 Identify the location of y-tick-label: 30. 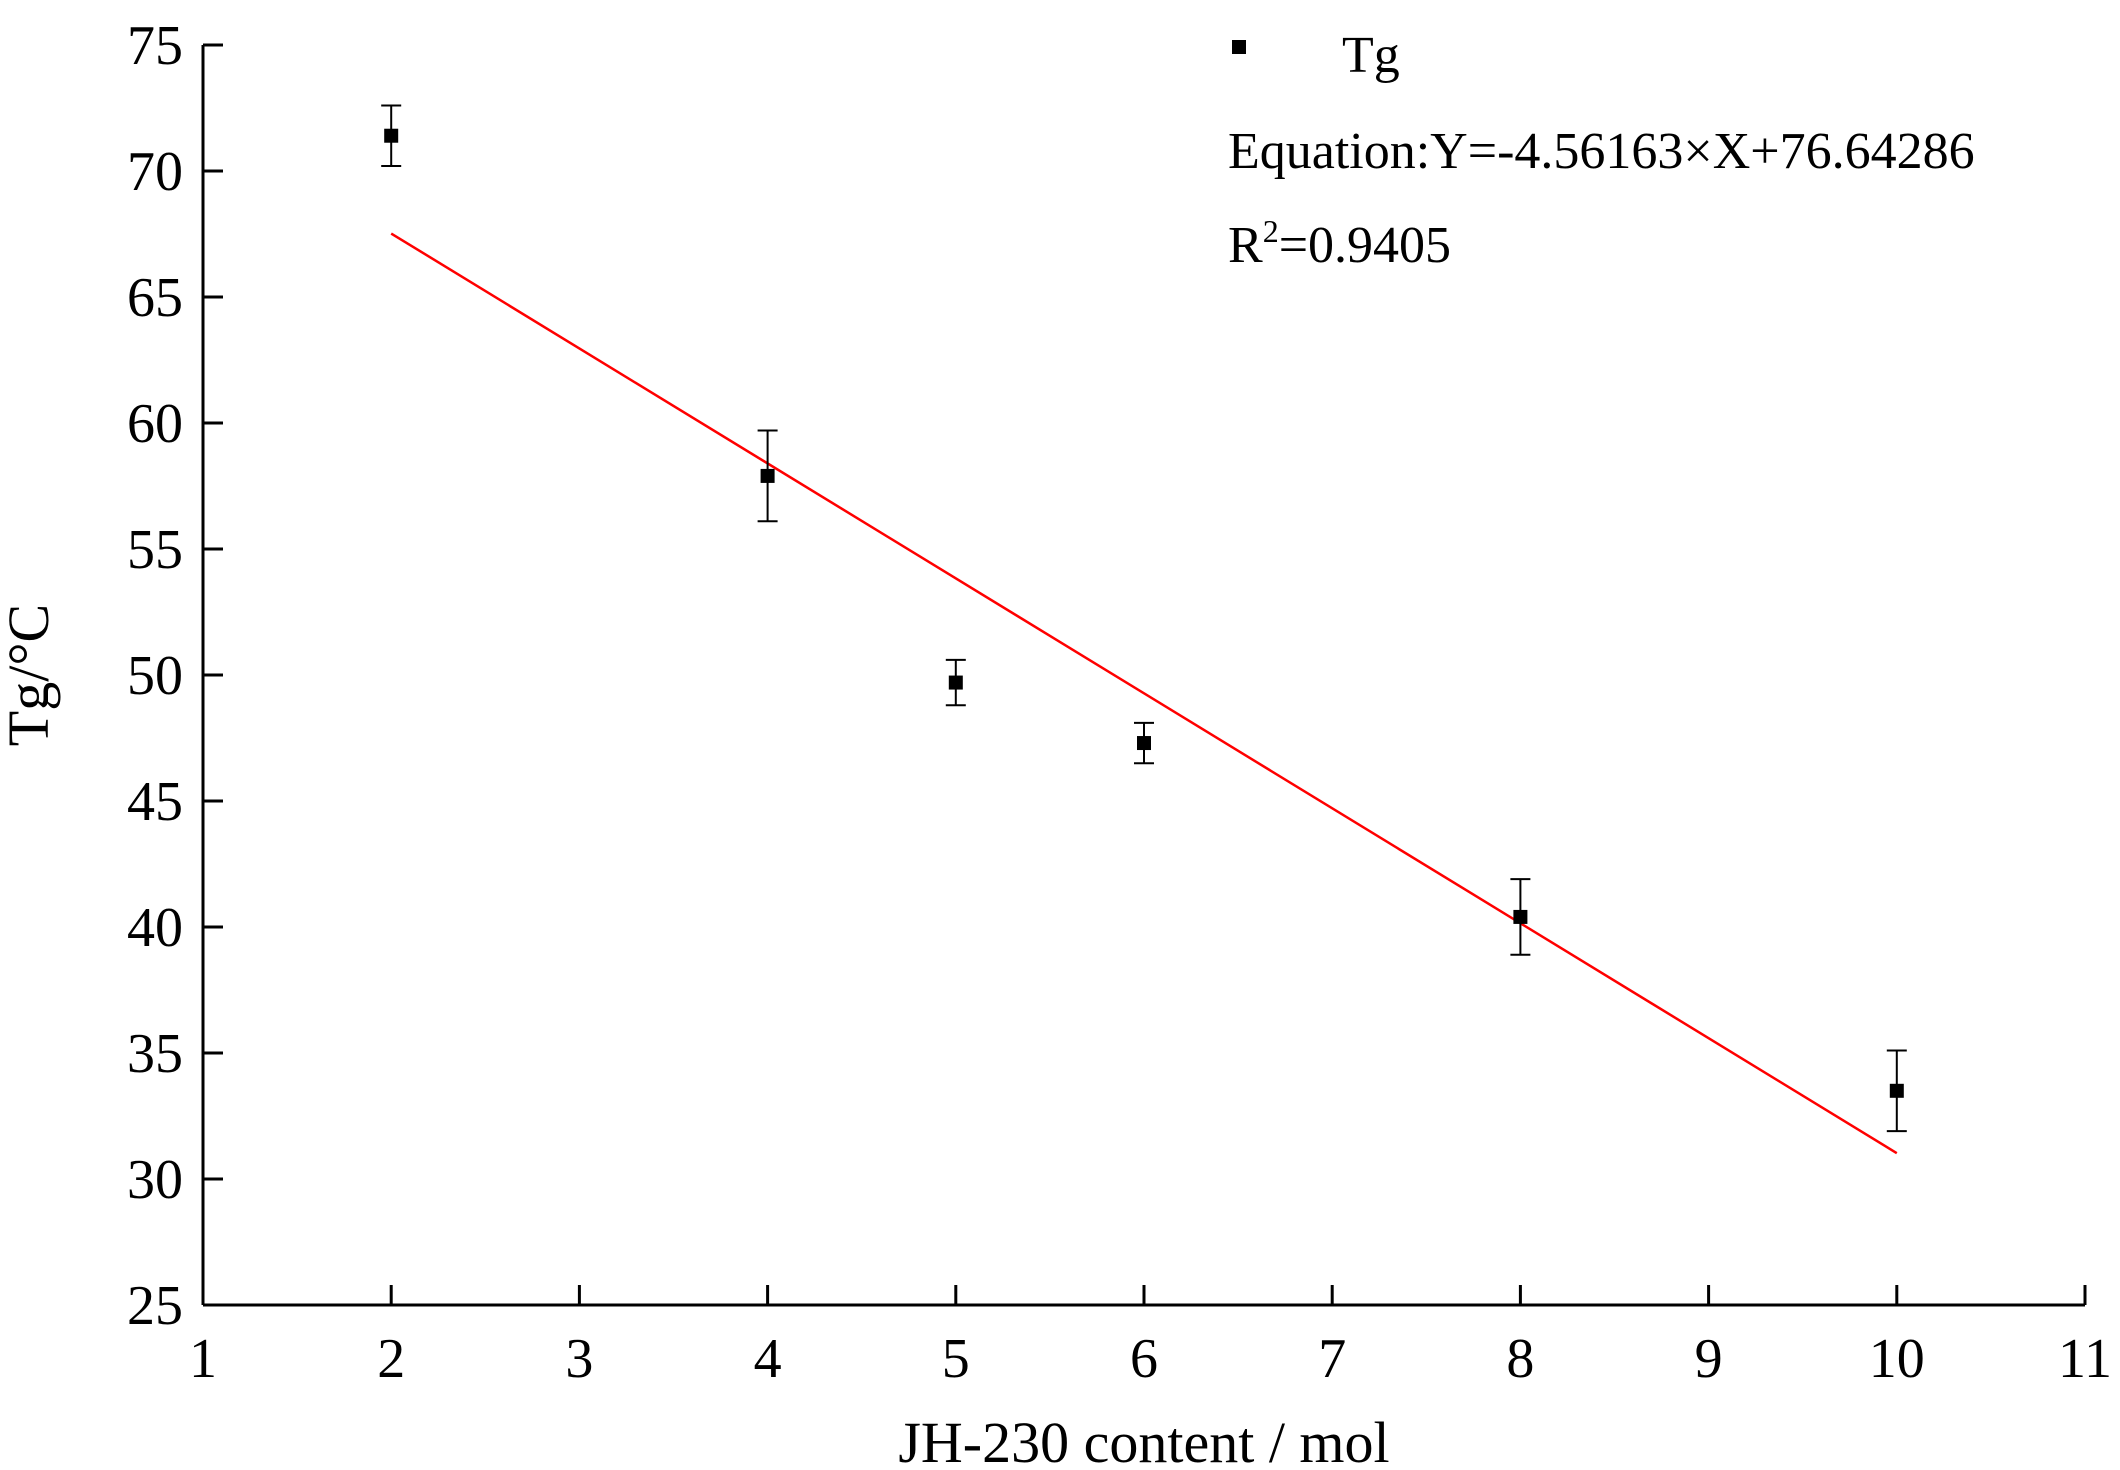
(155, 1180).